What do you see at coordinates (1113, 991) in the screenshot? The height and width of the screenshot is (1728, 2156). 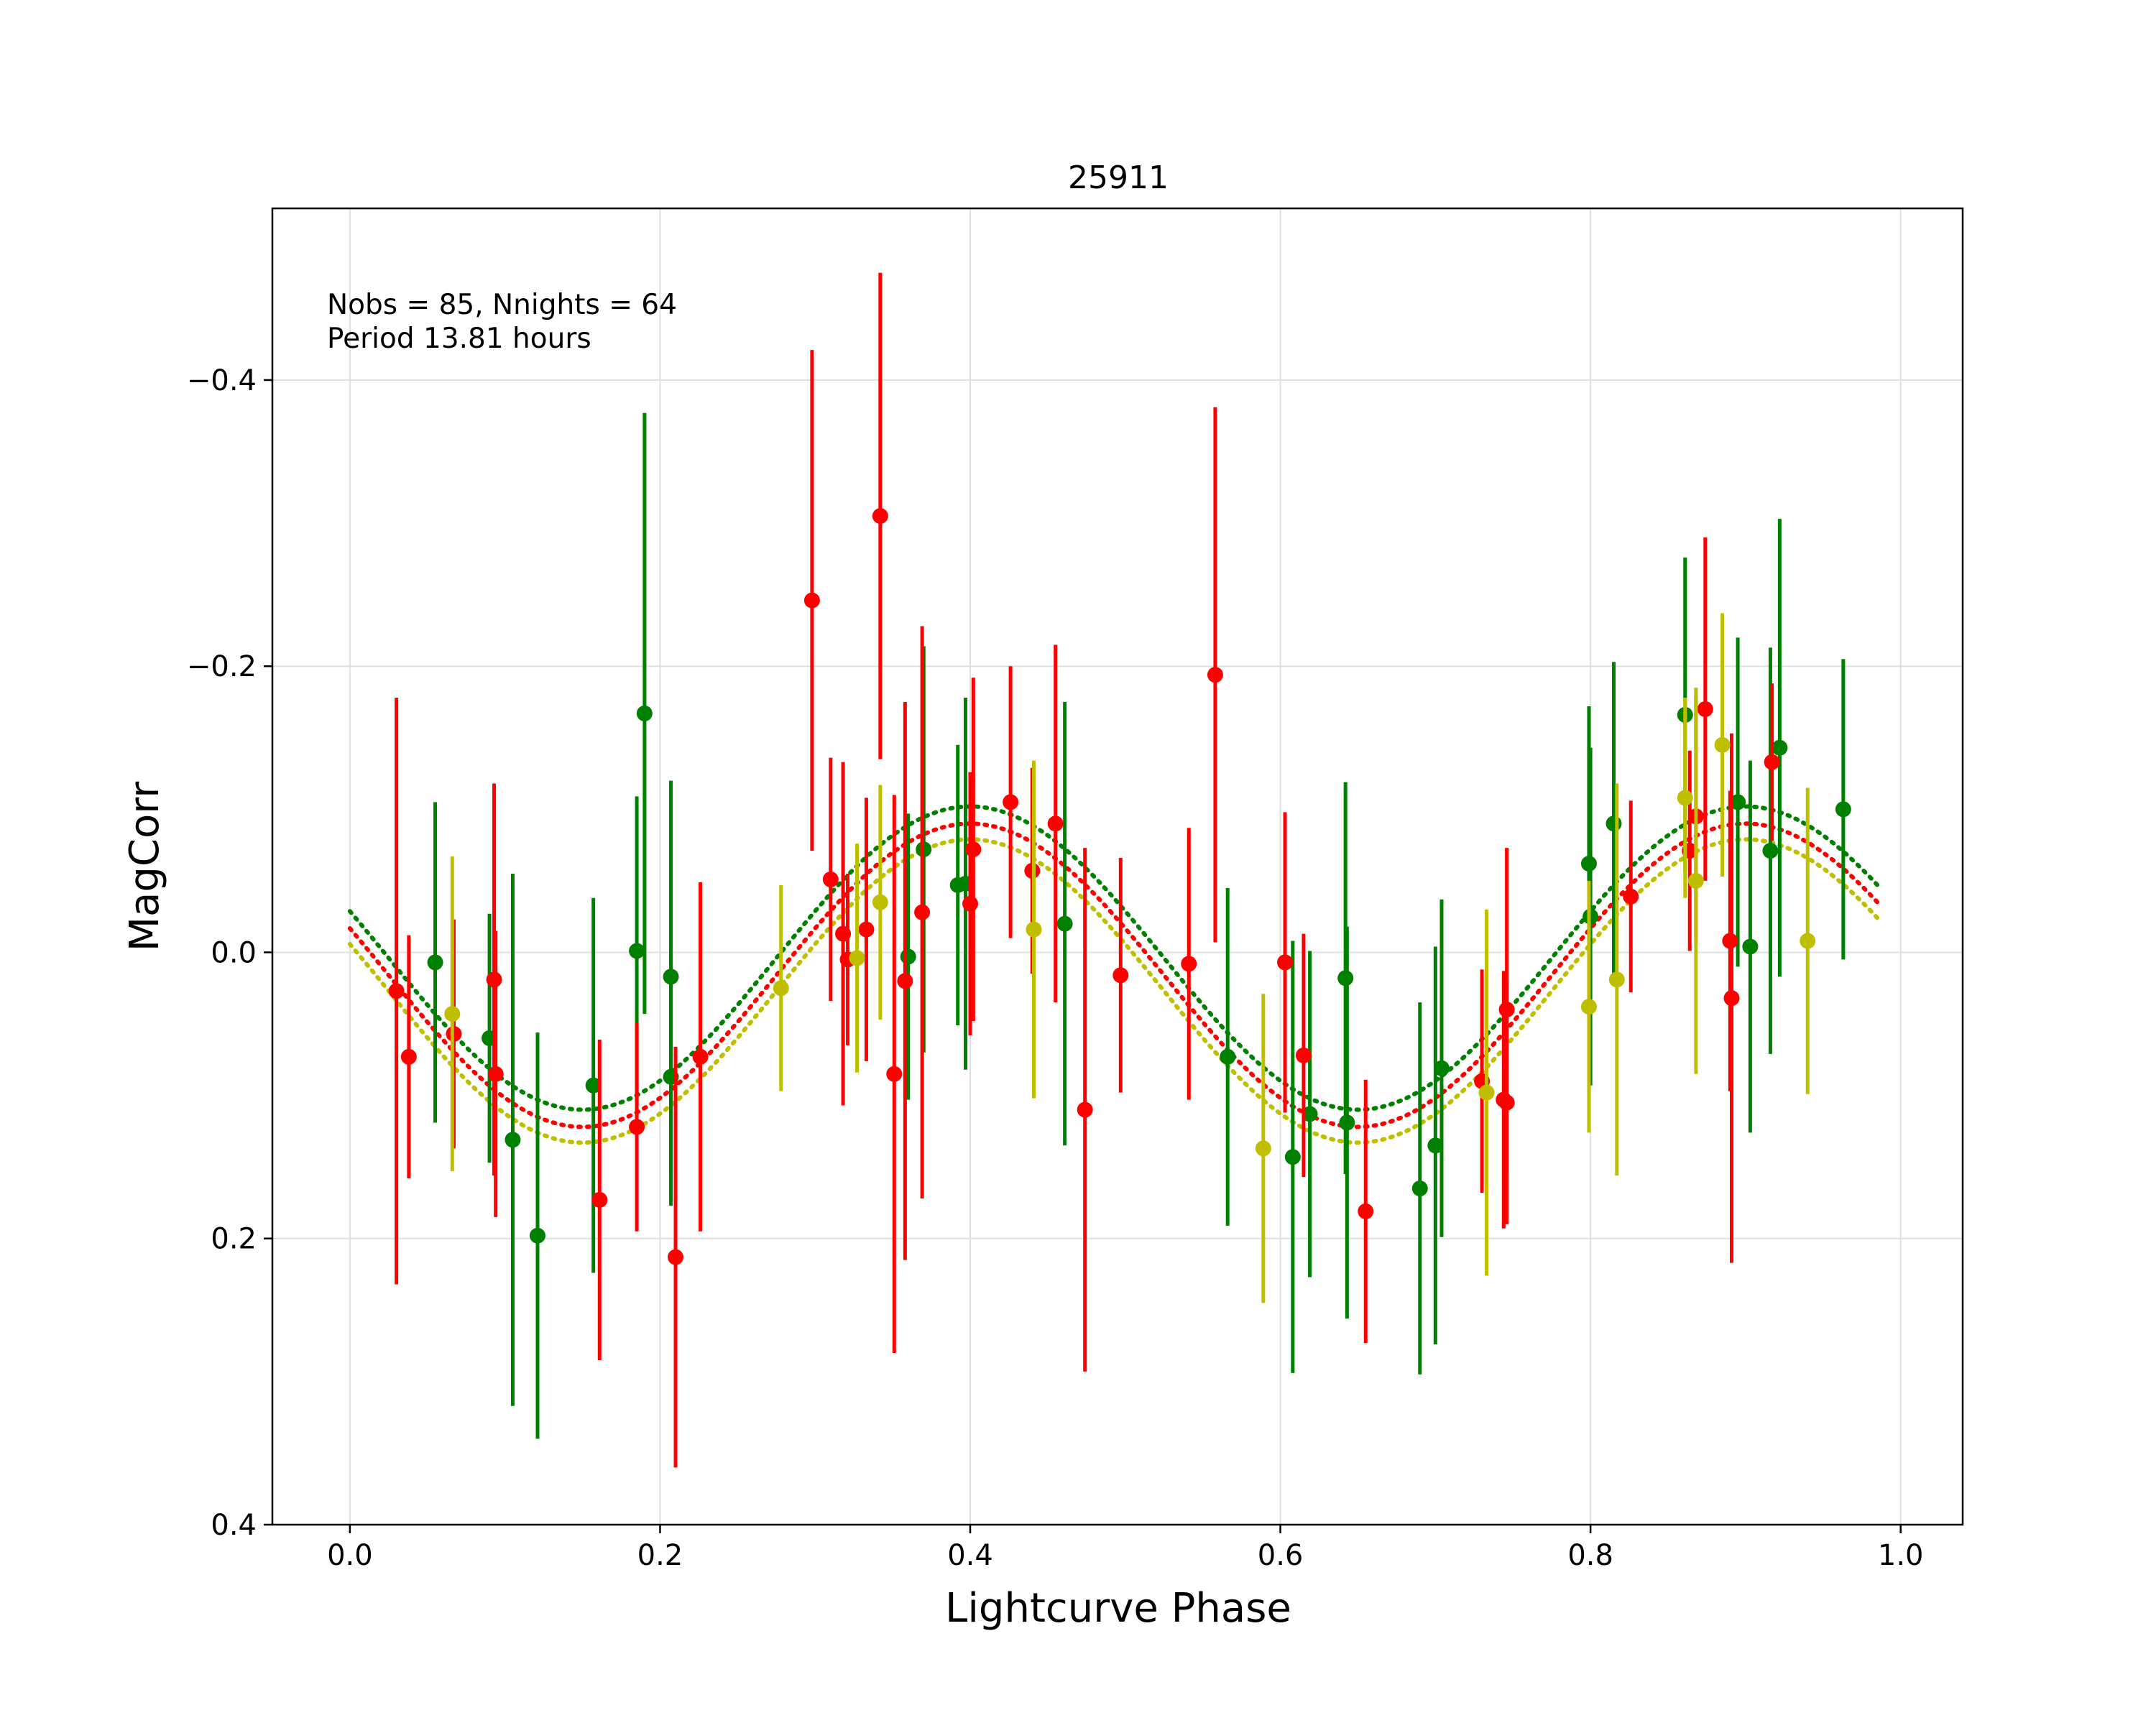 I see `fit-curve-yellow` at bounding box center [1113, 991].